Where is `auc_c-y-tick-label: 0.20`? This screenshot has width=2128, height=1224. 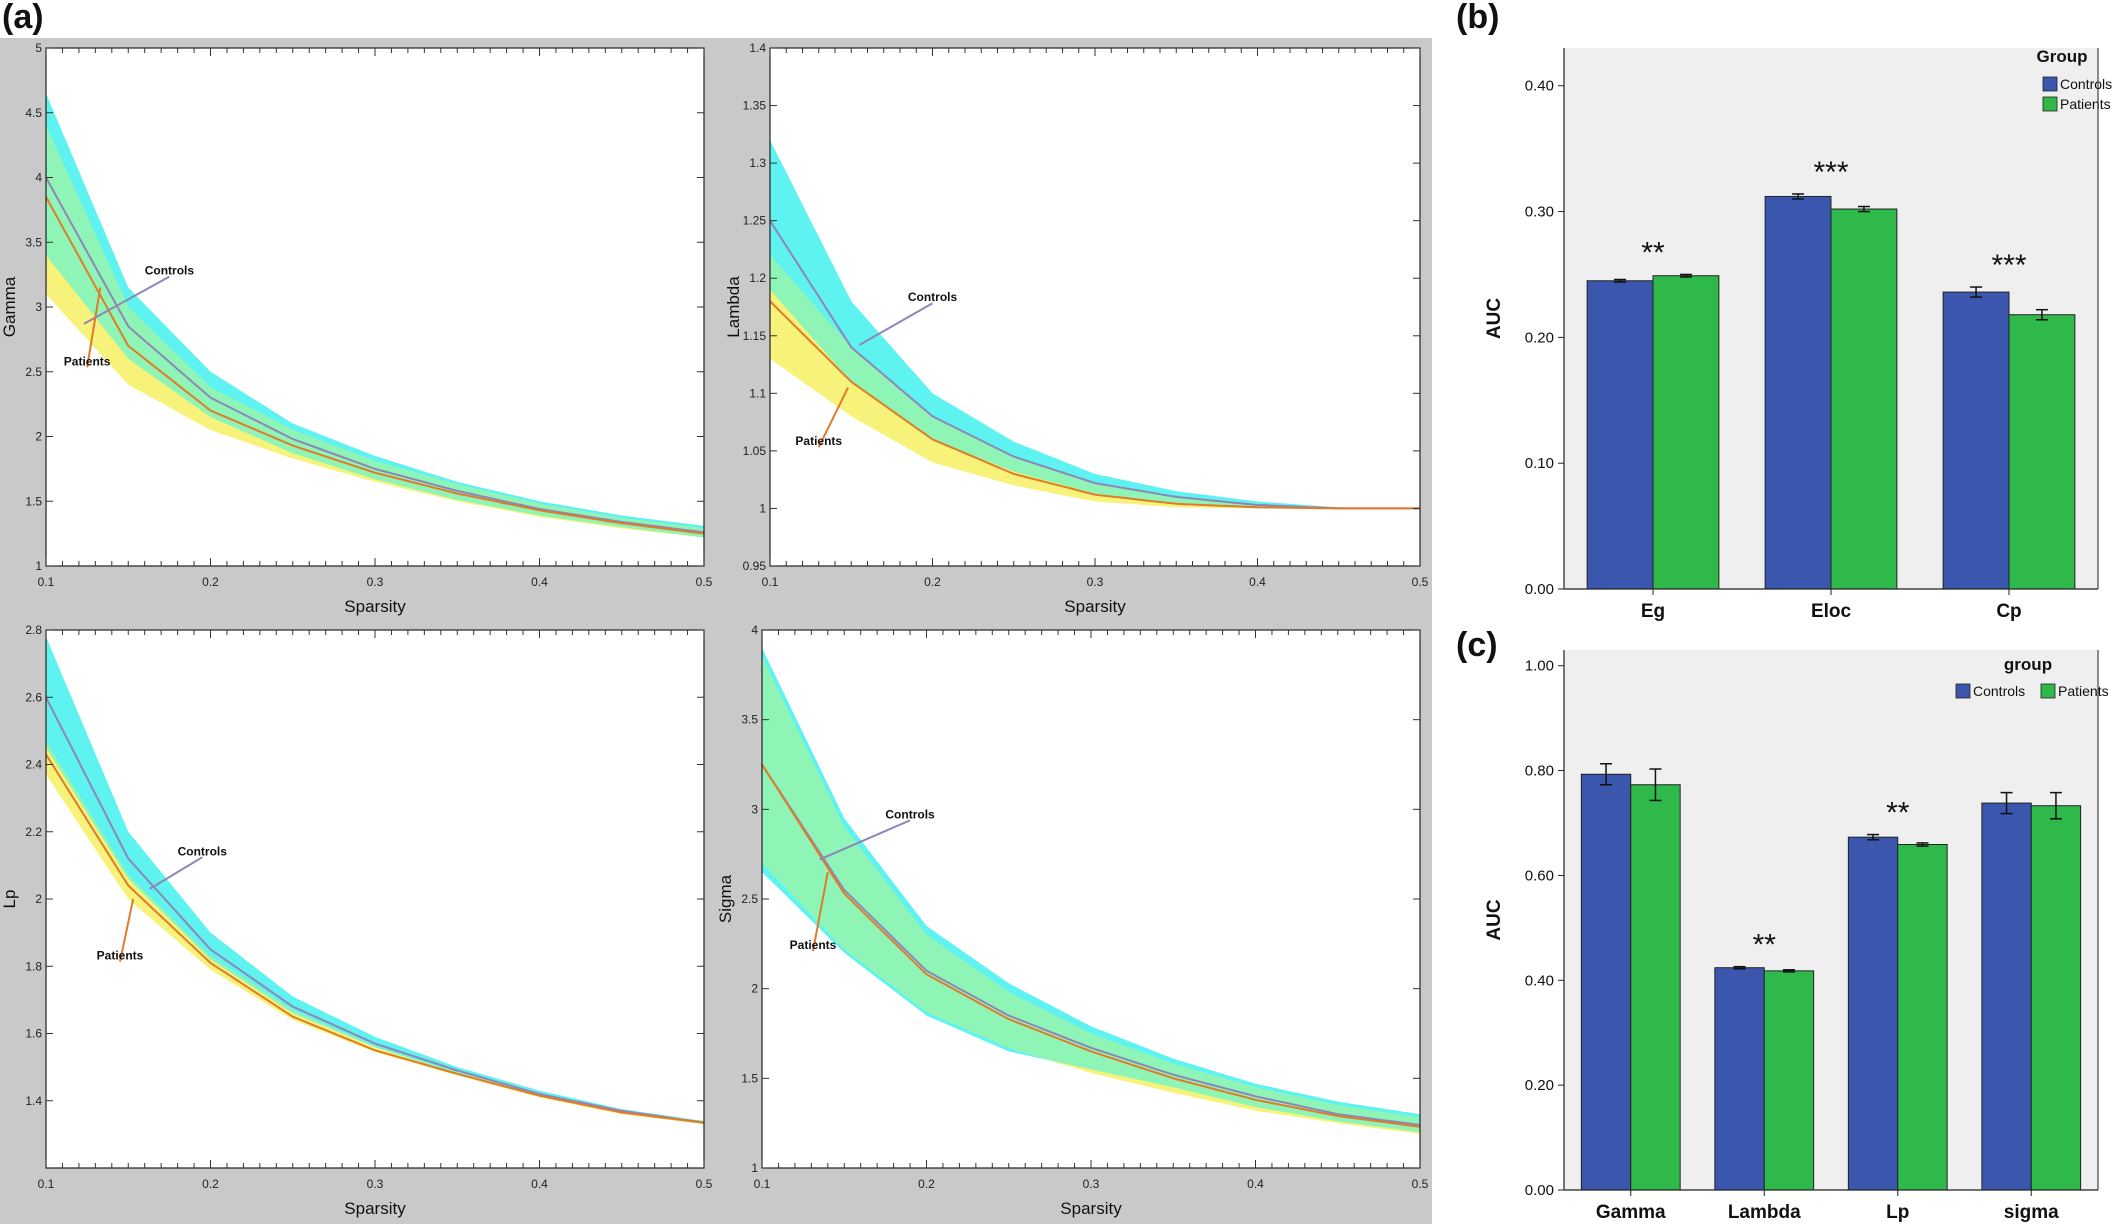 auc_c-y-tick-label: 0.20 is located at coordinates (1539, 1085).